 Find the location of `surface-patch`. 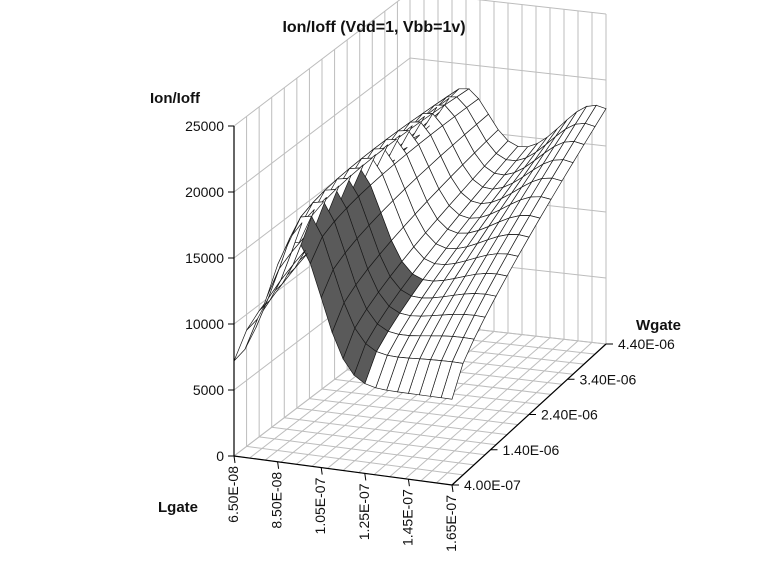

surface-patch is located at coordinates (245, 340).